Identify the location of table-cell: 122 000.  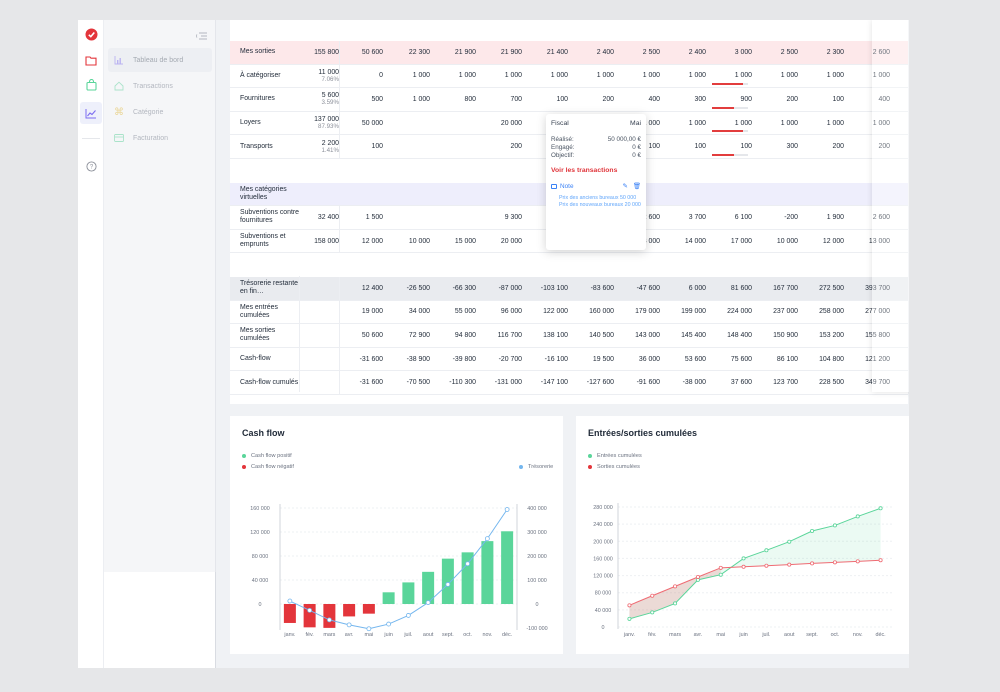
(555, 312).